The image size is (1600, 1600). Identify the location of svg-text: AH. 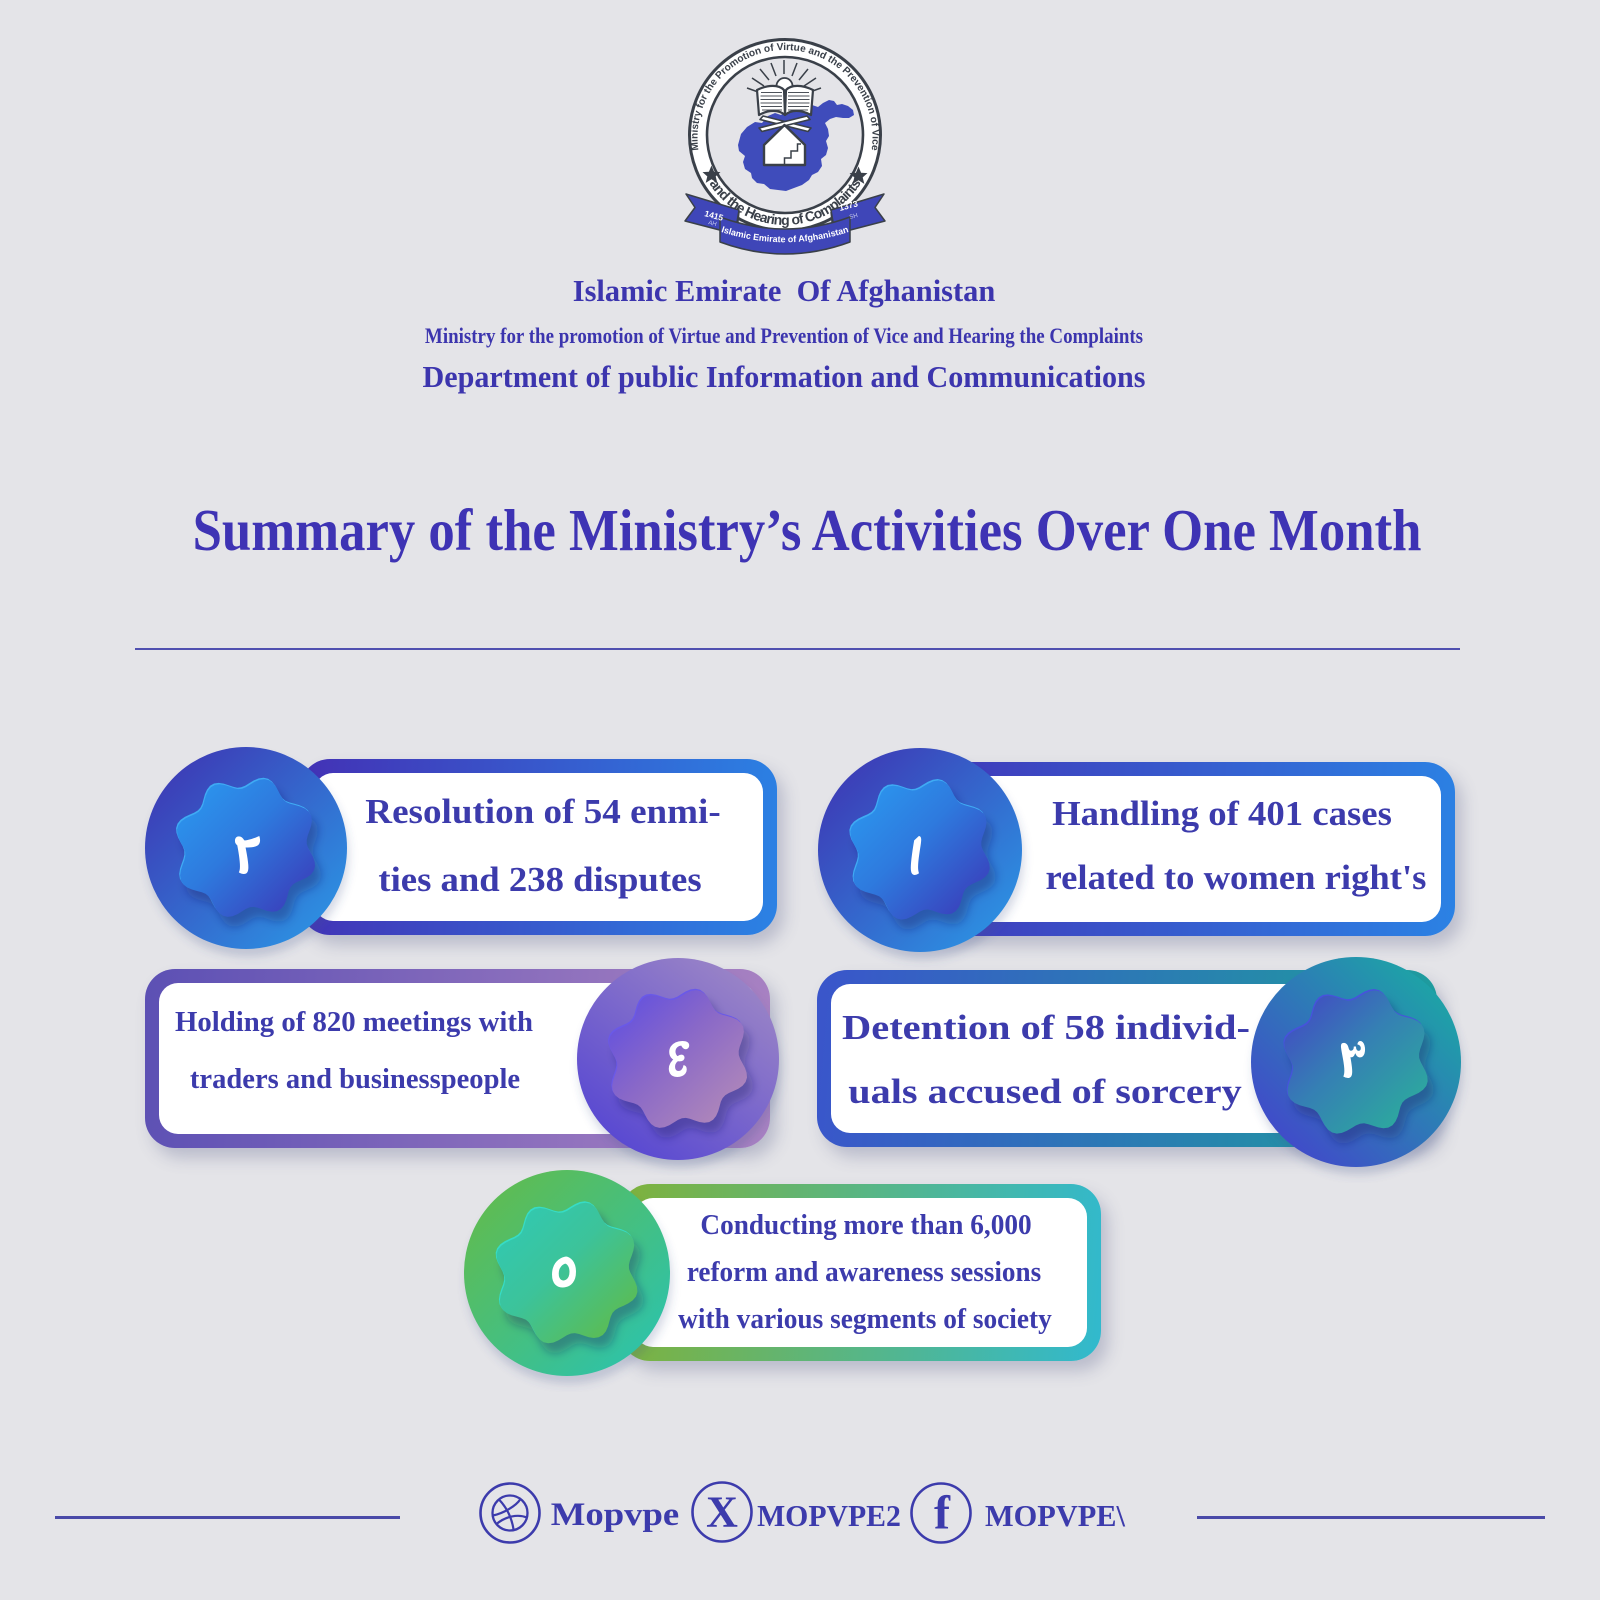
(712, 224).